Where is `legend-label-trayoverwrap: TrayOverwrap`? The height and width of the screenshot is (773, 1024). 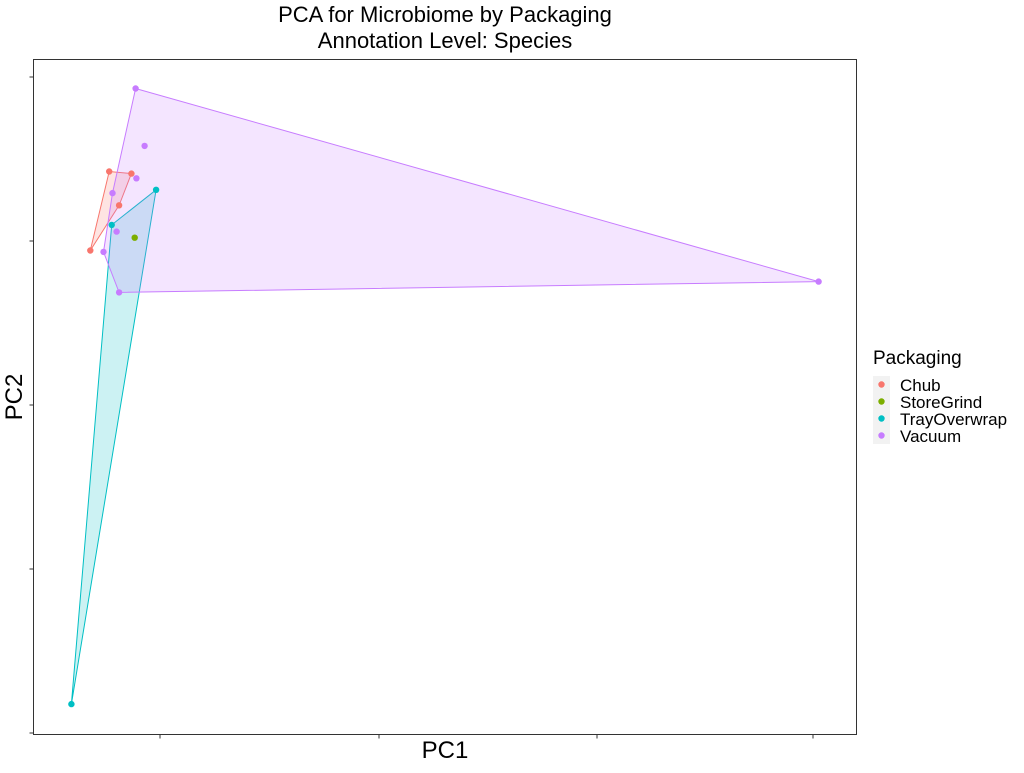
legend-label-trayoverwrap: TrayOverwrap is located at coordinates (953, 419).